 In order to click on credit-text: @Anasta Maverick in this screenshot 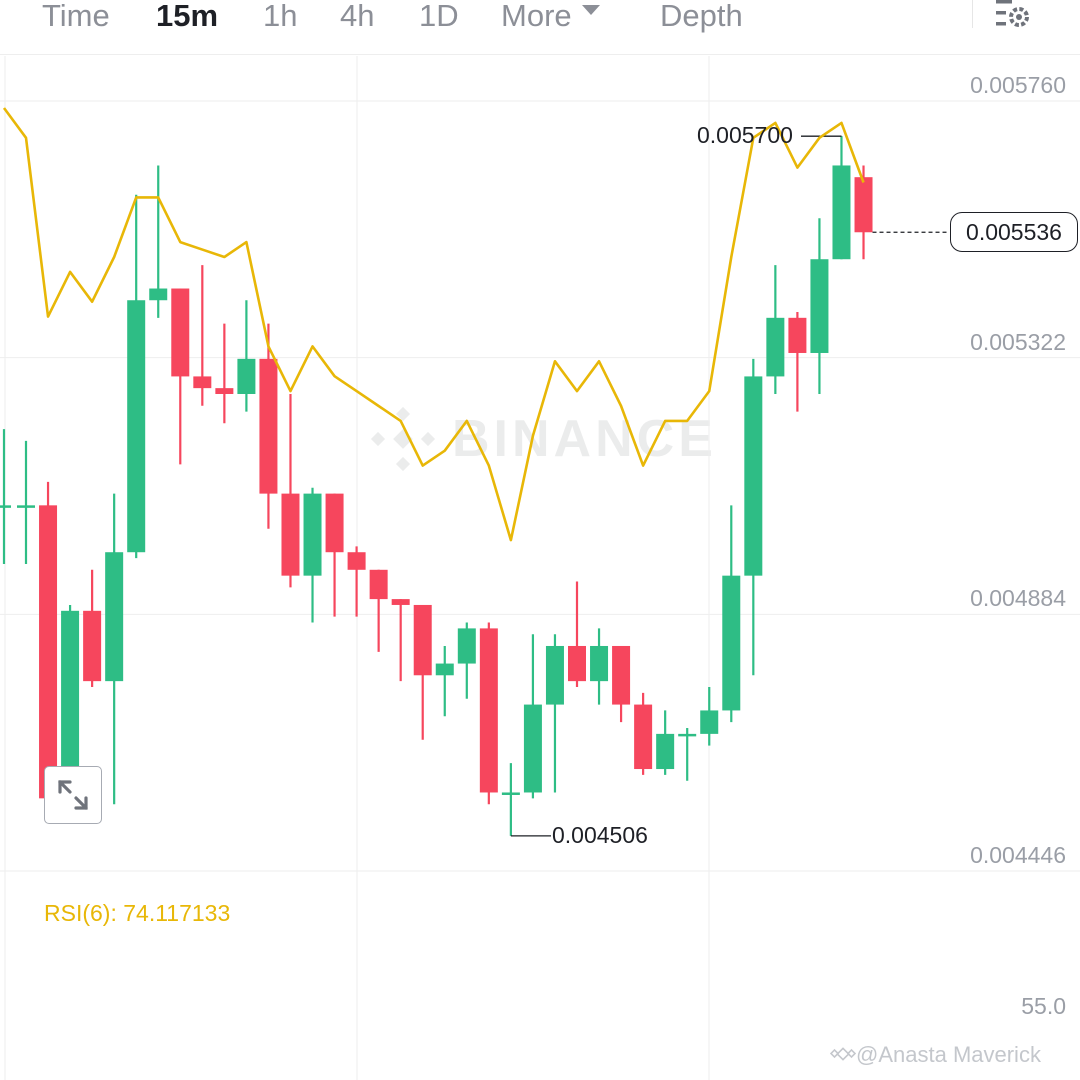, I will do `click(948, 1054)`.